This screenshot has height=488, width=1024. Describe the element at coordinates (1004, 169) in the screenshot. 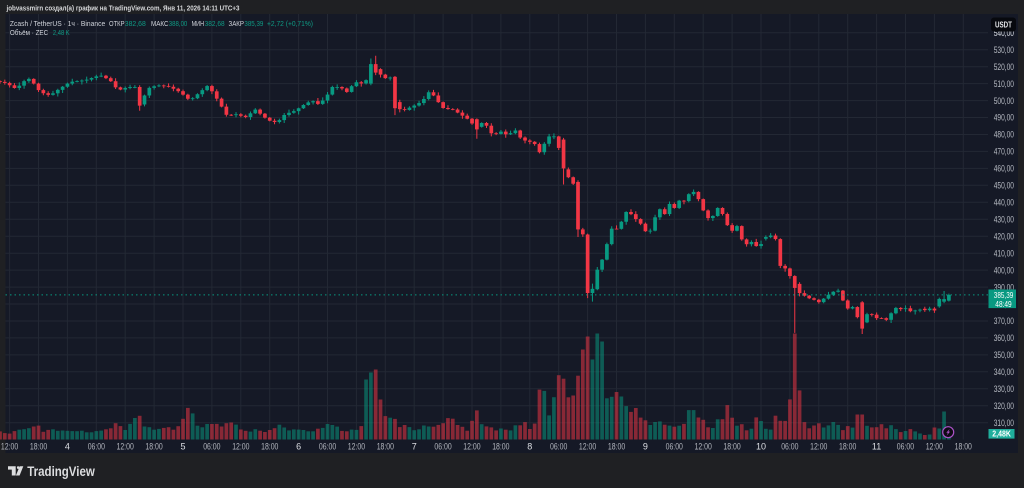

I see `svg-text: 460,00` at that location.